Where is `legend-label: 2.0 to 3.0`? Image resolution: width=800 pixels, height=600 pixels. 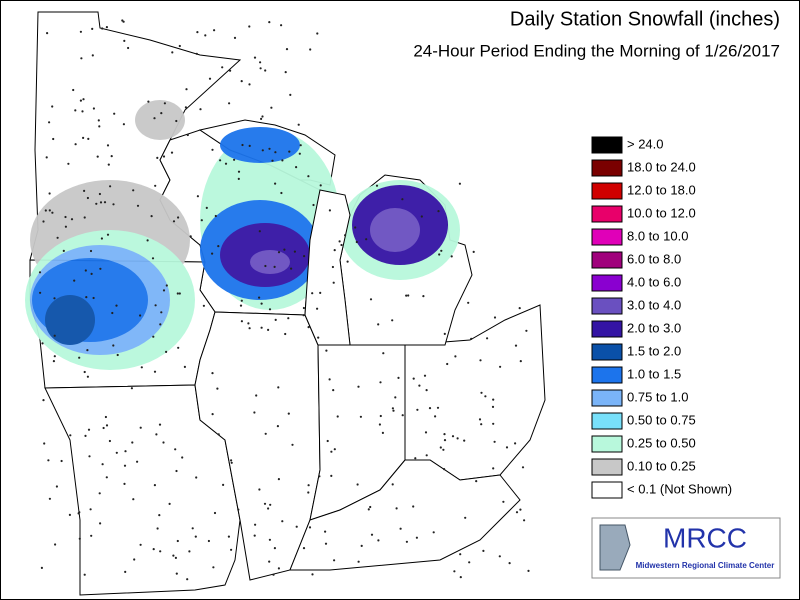
legend-label: 2.0 to 3.0 is located at coordinates (654, 327).